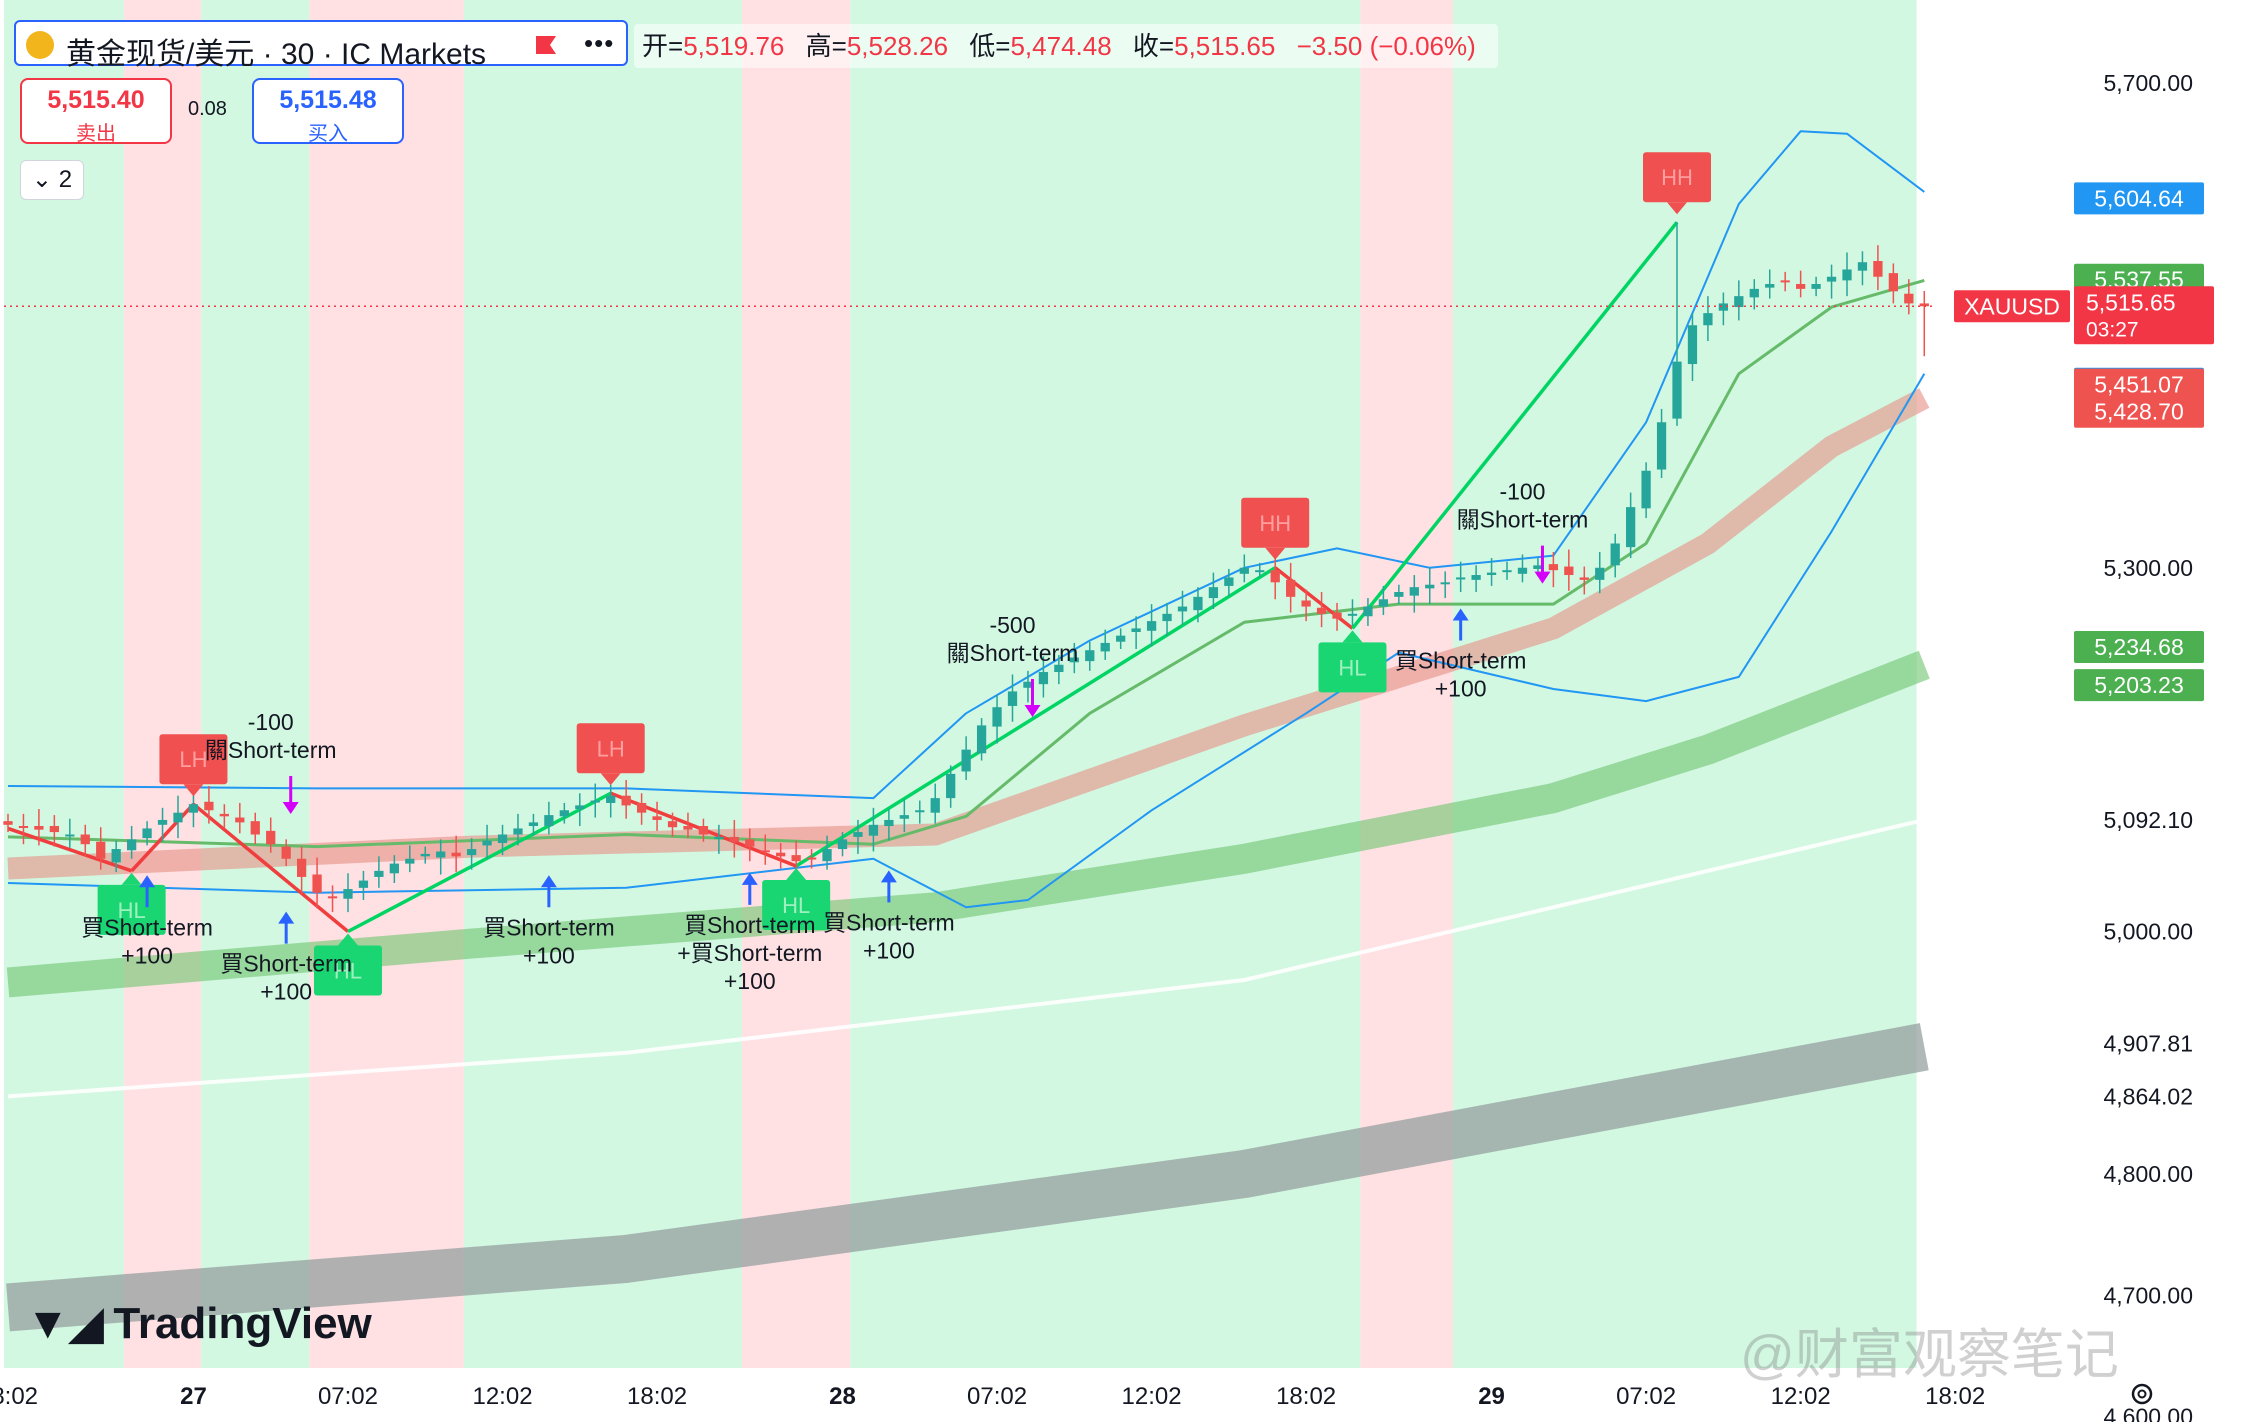 This screenshot has height=1427, width=2244. Describe the element at coordinates (1012, 625) in the screenshot. I see `signal-text: -500` at that location.